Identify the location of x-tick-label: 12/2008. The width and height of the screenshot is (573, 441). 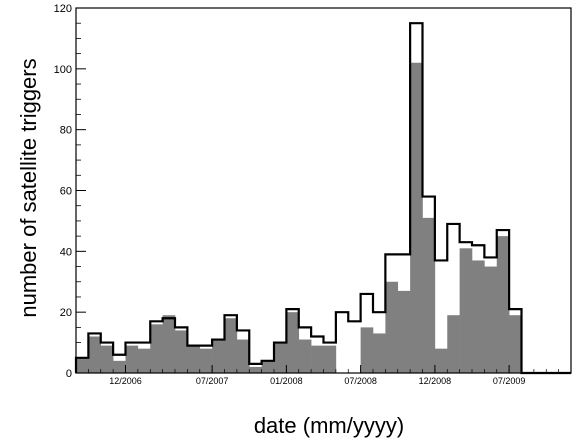
(435, 381).